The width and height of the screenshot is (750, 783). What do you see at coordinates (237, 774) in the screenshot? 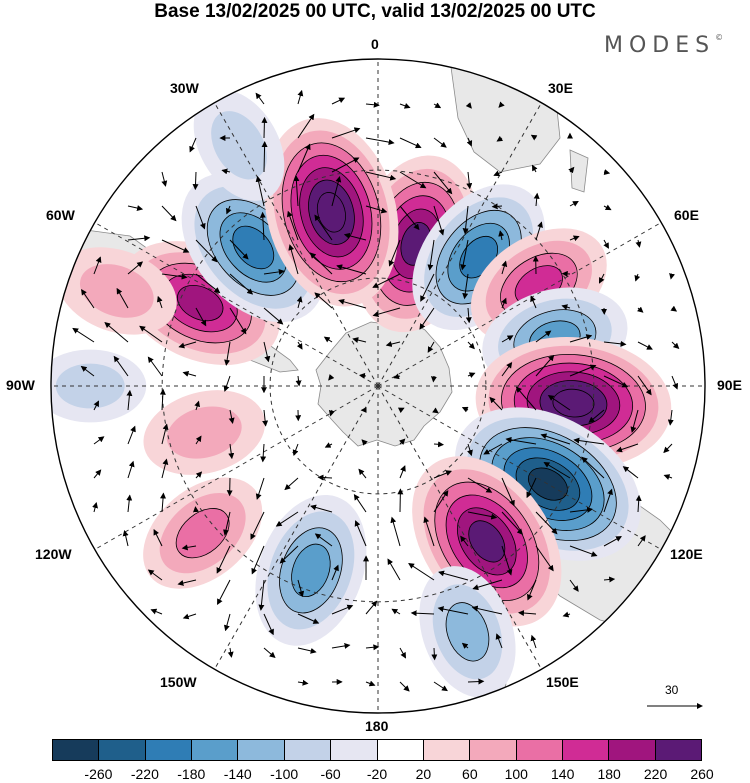
I see `colorbar-tick-label: -140` at bounding box center [237, 774].